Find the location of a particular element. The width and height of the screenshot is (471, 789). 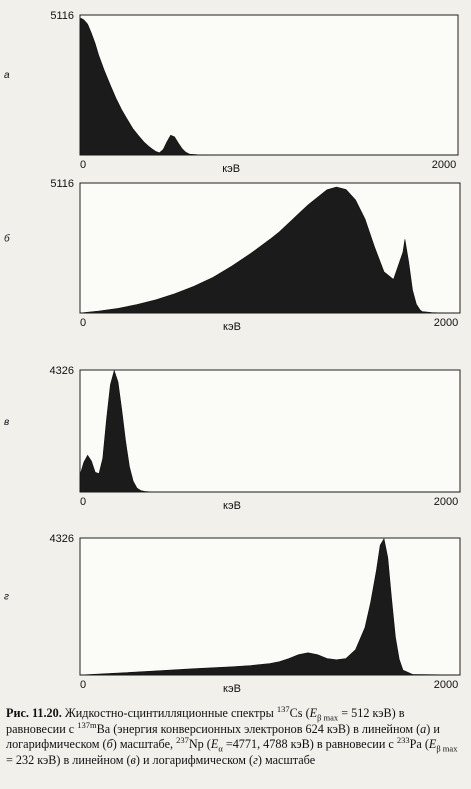

chart-3-x-axis-label: кэВ is located at coordinates (232, 506).